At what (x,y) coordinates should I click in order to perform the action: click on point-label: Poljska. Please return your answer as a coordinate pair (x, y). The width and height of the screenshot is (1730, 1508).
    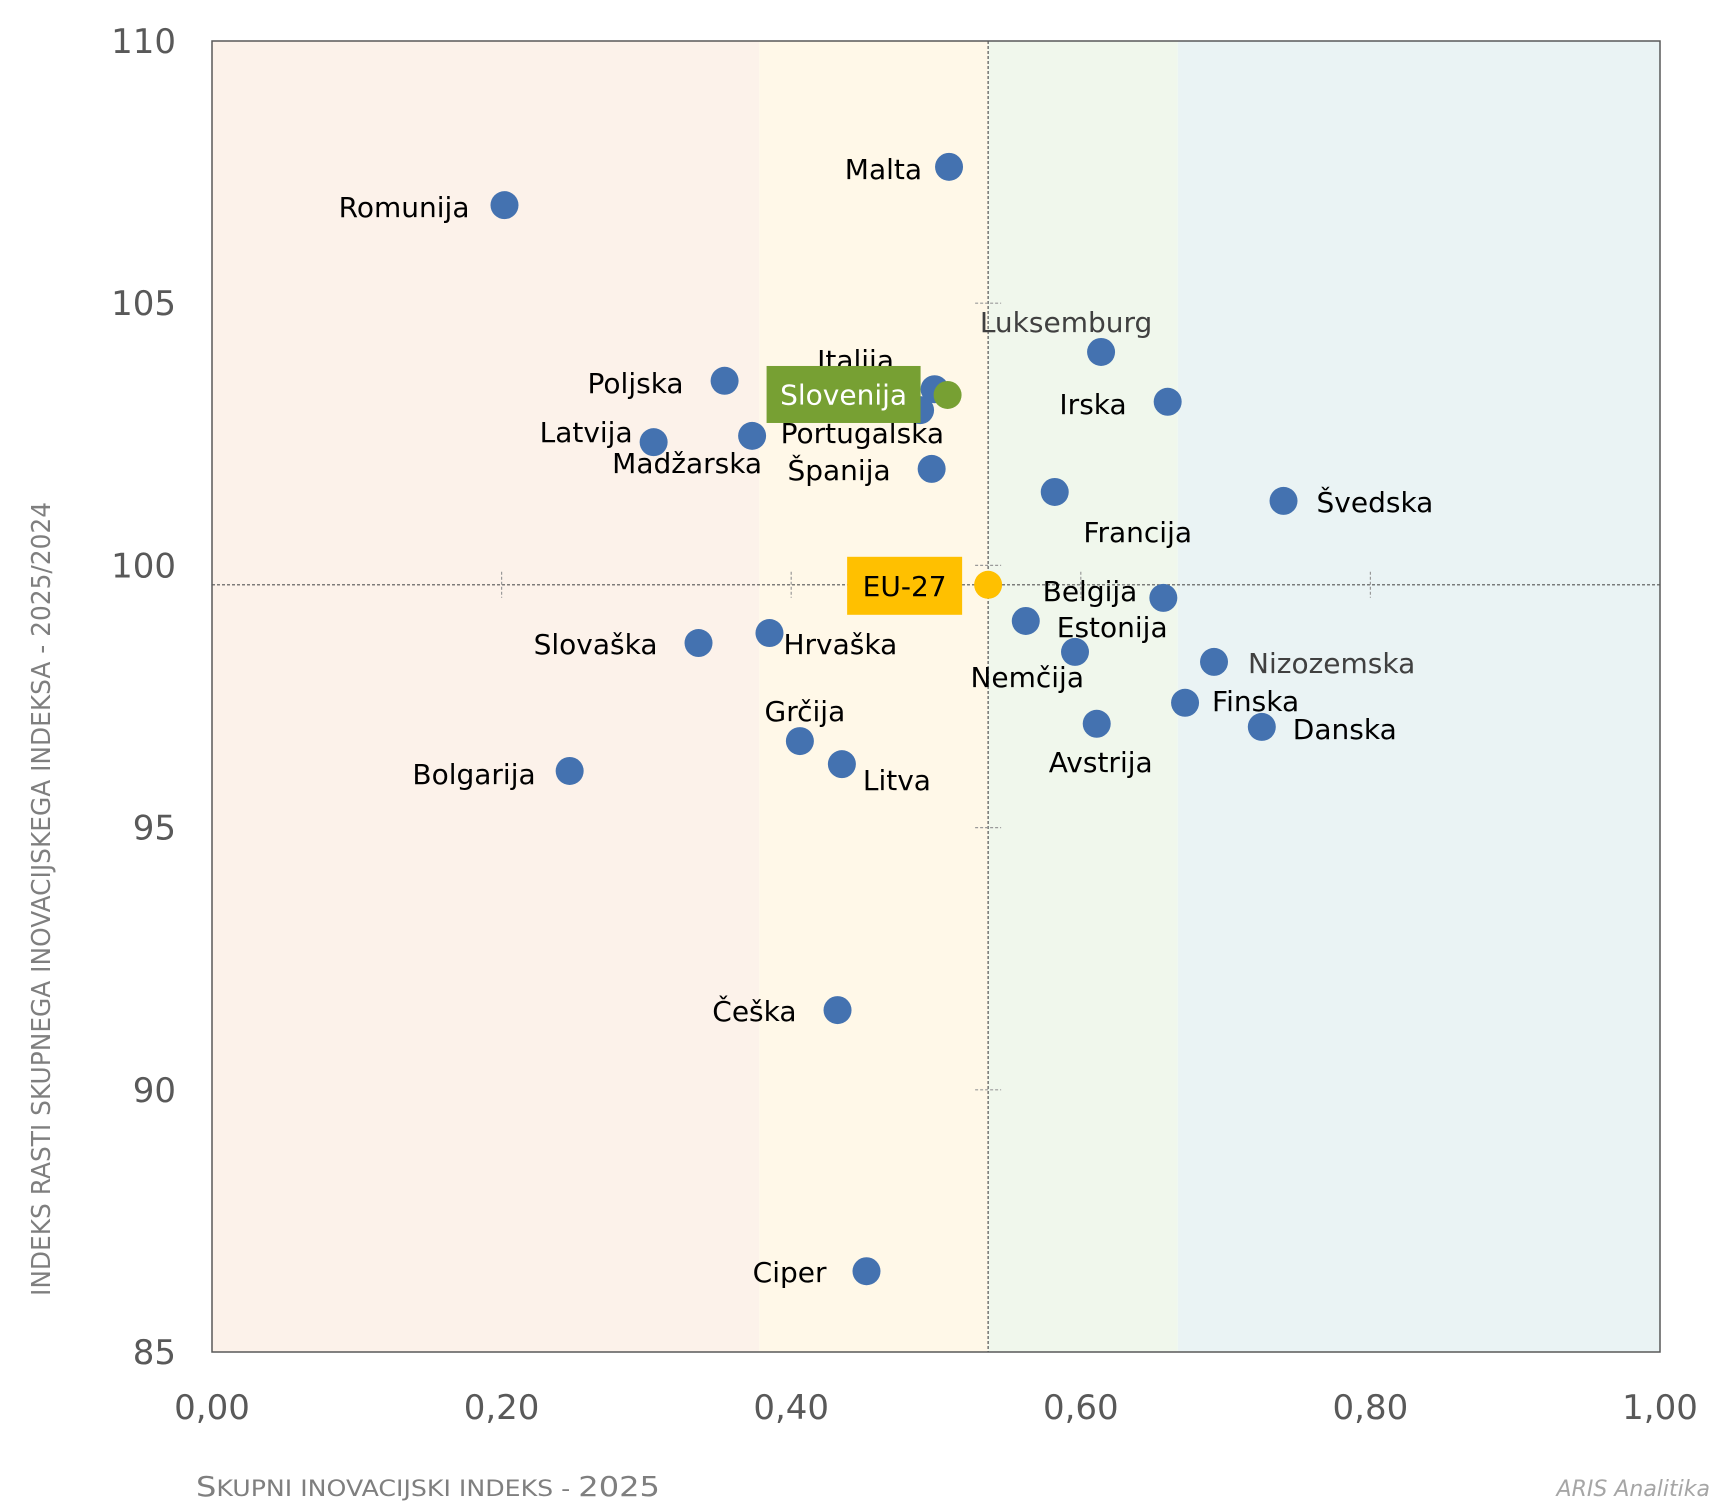
    Looking at the image, I should click on (636, 383).